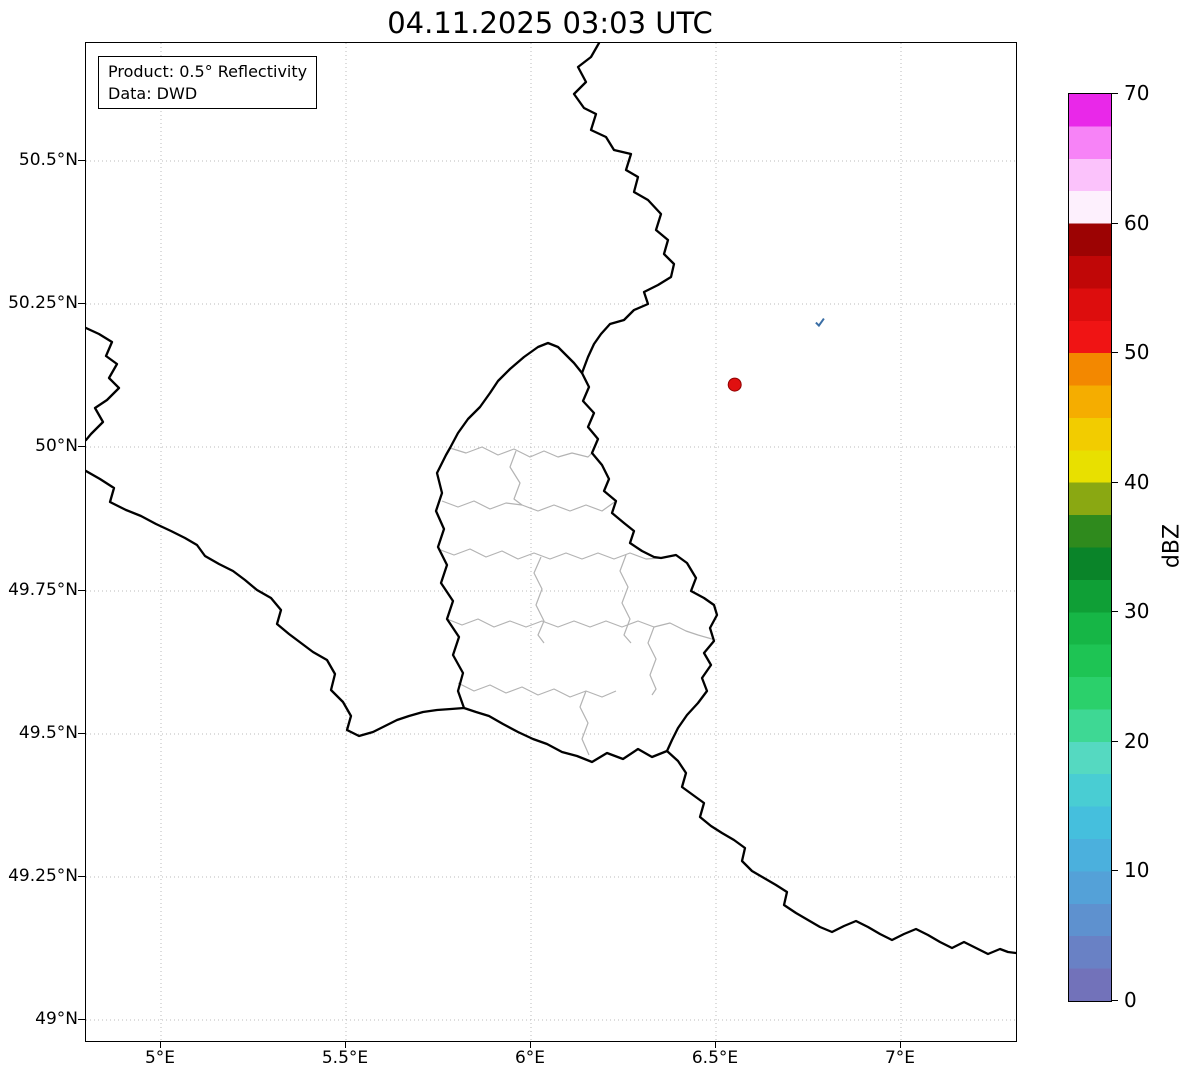 The height and width of the screenshot is (1081, 1202). I want to click on x-tick-label: 6°E, so click(530, 1058).